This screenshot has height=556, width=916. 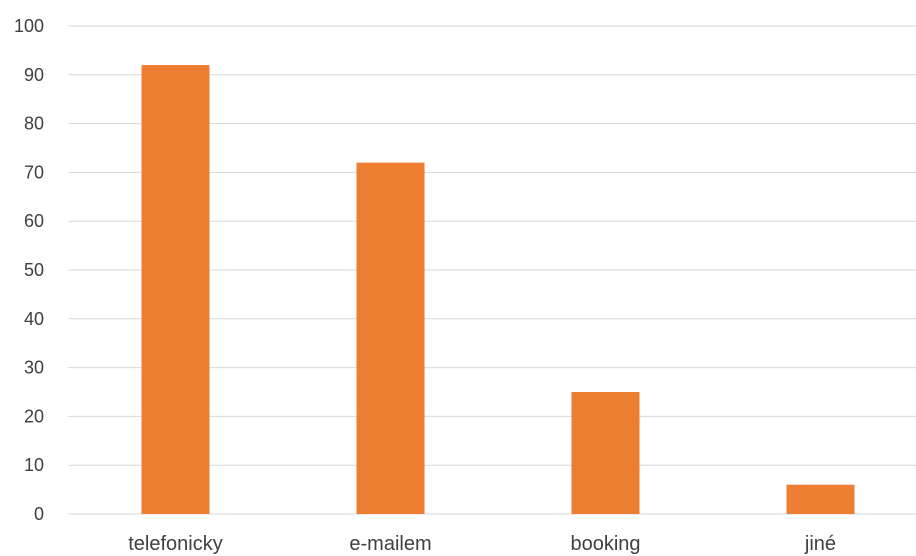 I want to click on y-axis-tick-labels: 0 10 20 30 40 50 60 70 80 90 100, so click(x=29, y=270).